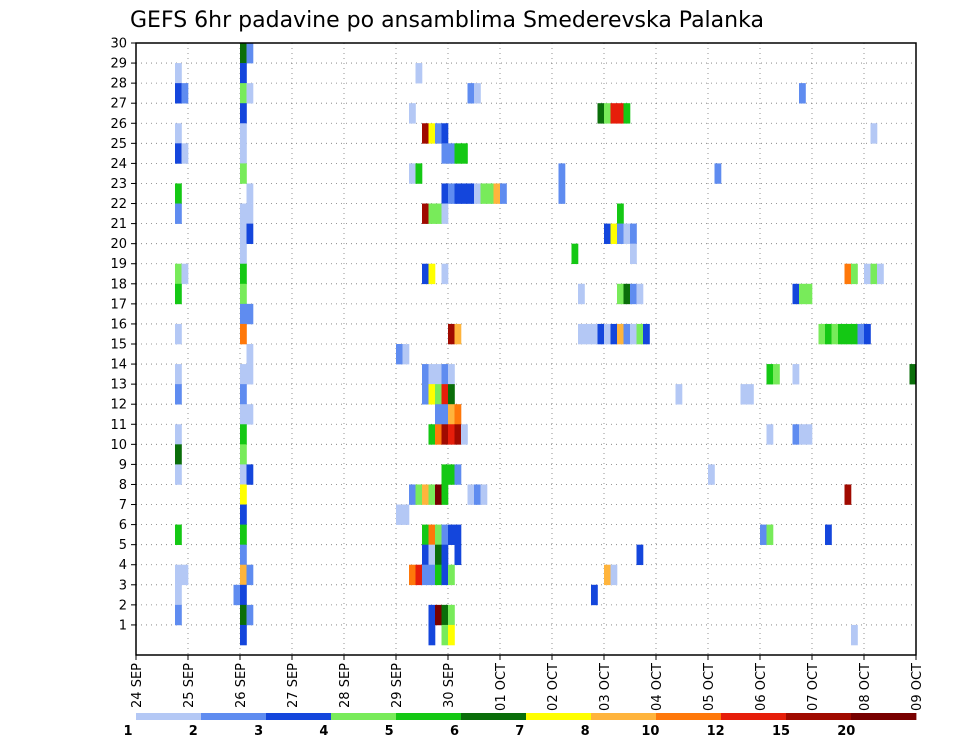 This screenshot has height=742, width=960. I want to click on x-tick-label: 26 SEP, so click(241, 685).